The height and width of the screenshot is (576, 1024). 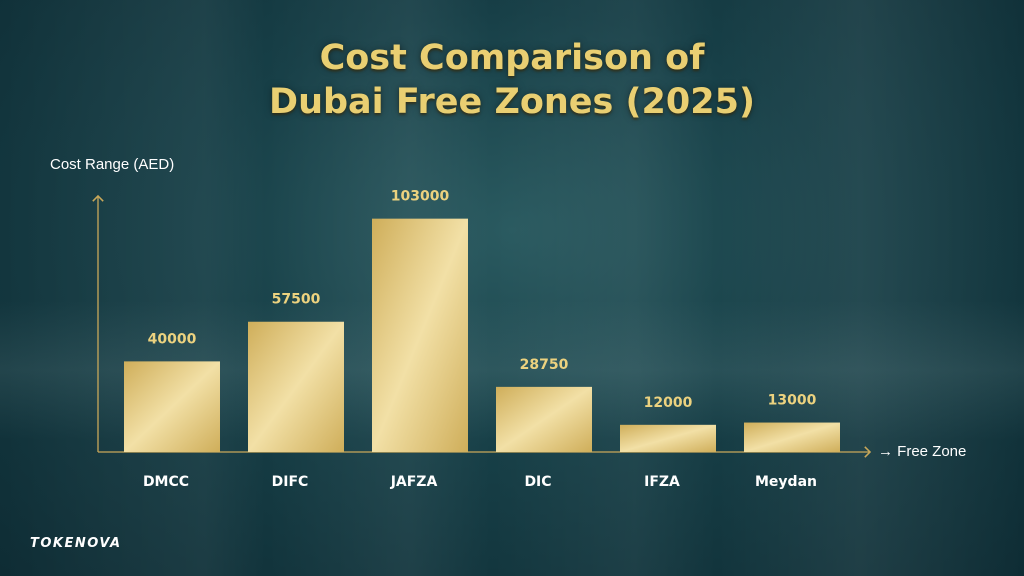 I want to click on category-label-meydan: Meydan, so click(x=786, y=482).